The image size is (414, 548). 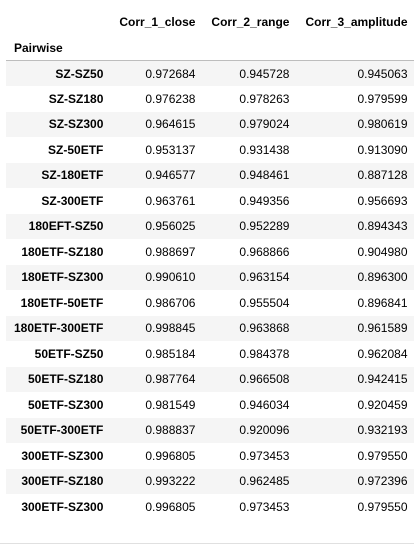 I want to click on table-cell: 0.932193, so click(x=382, y=430).